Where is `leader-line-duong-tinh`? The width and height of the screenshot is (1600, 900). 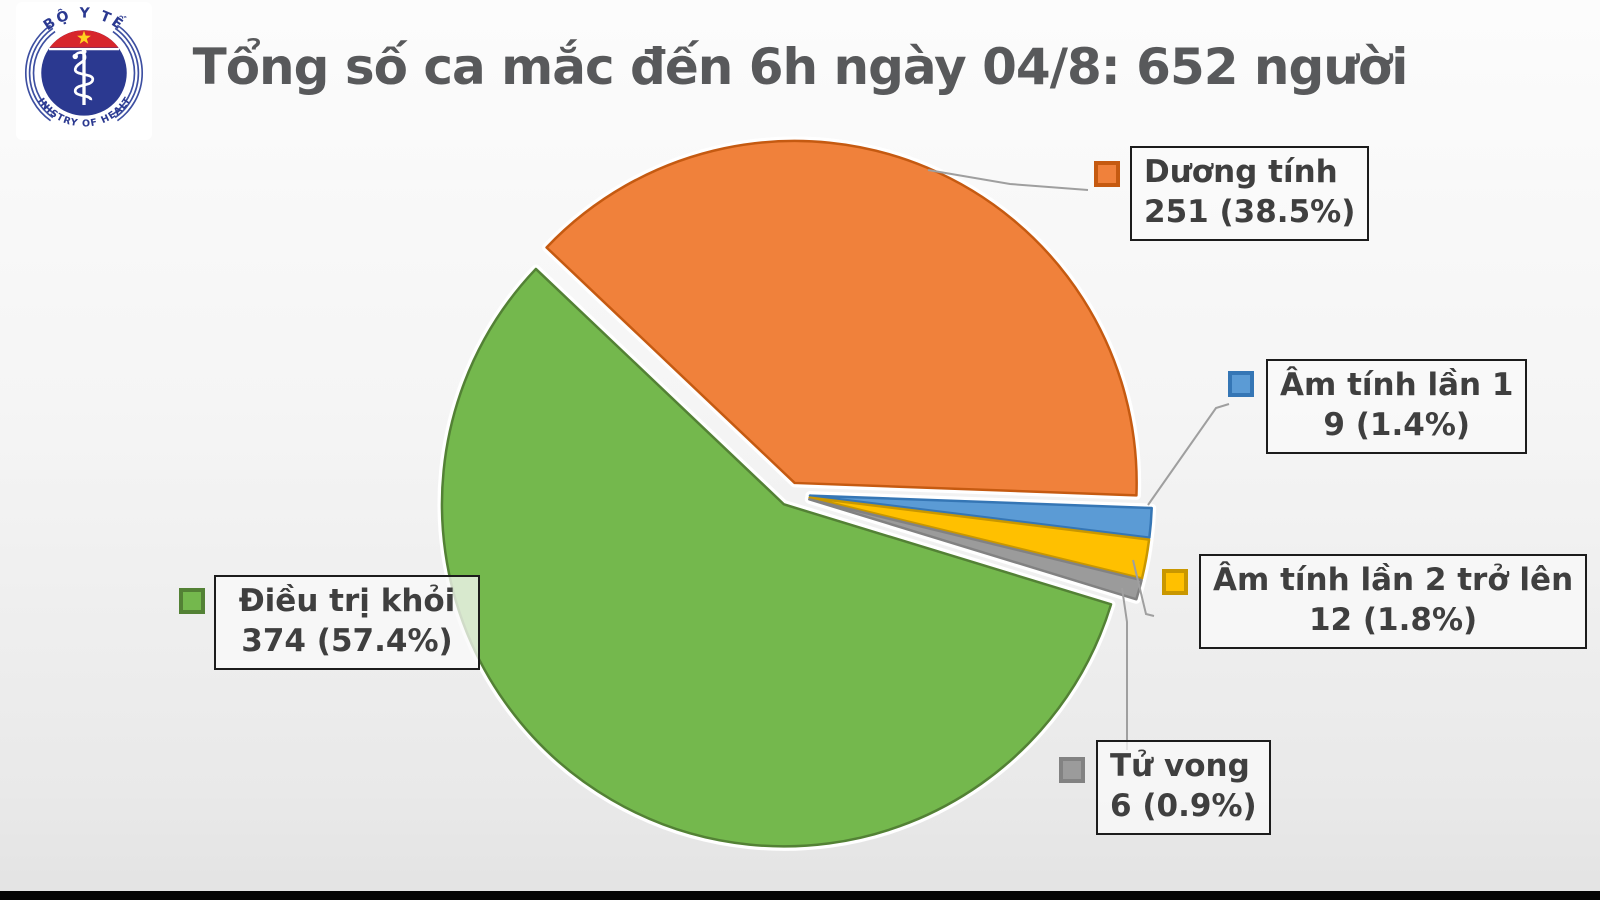 leader-line-duong-tinh is located at coordinates (1008, 180).